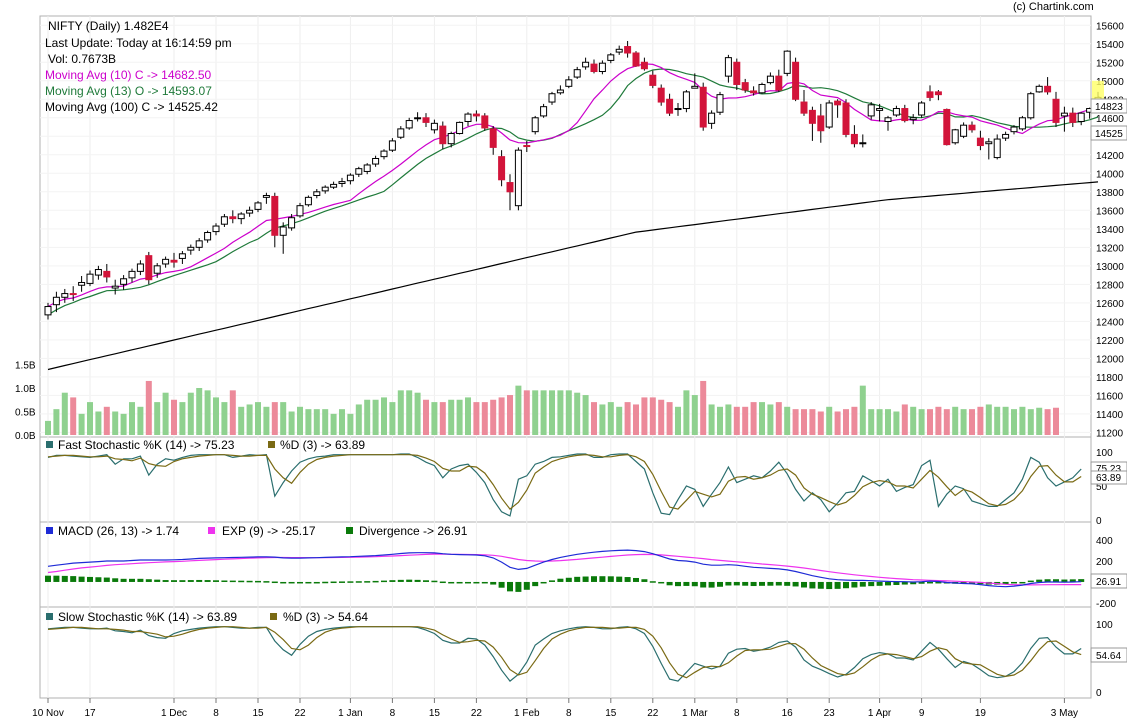 The image size is (1127, 723). I want to click on x-tick-label: 8, so click(569, 713).